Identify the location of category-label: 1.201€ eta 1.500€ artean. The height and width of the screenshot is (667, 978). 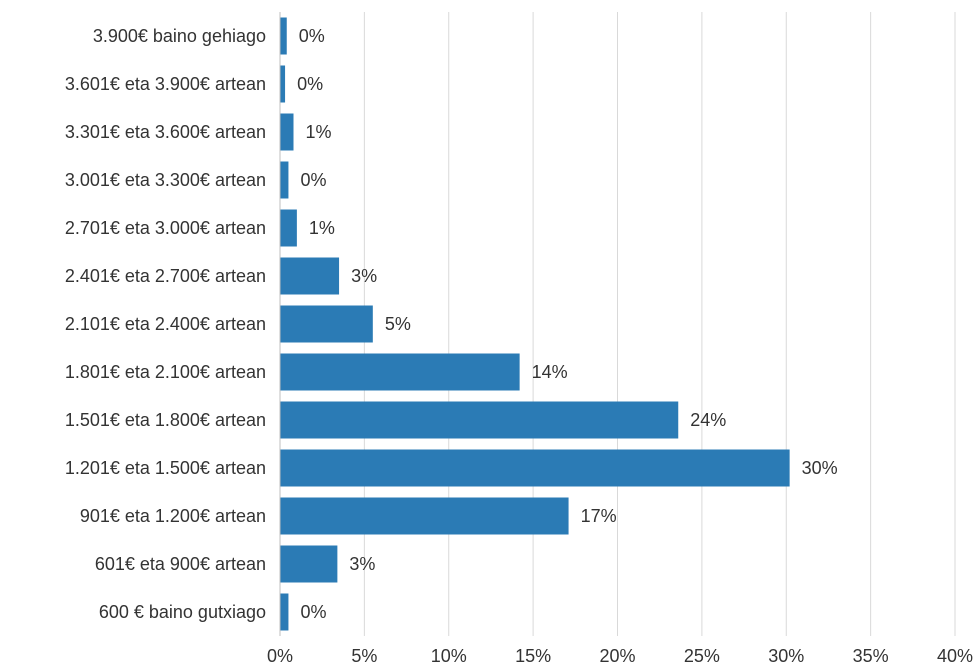
(165, 468).